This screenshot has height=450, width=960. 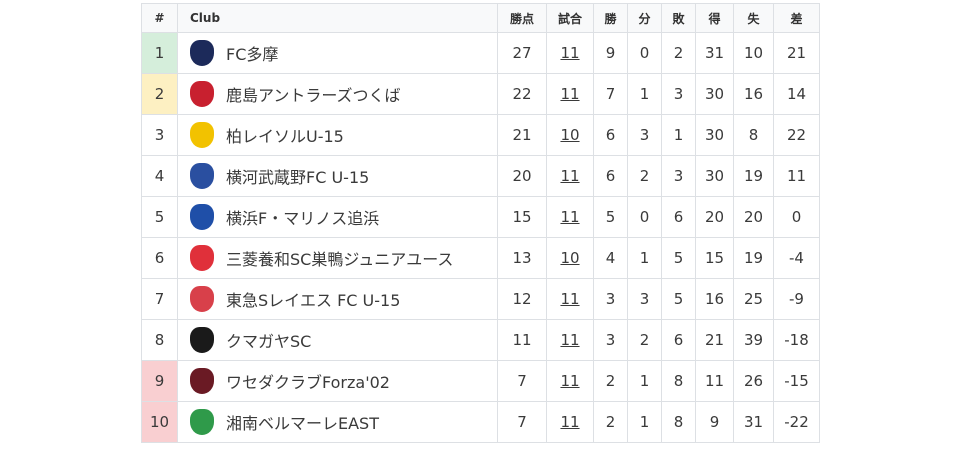 I want to click on pts-cell: 20, so click(x=522, y=176).